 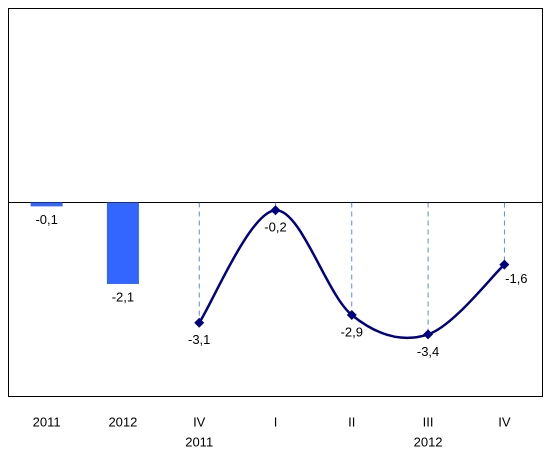 I want to click on data-label: -2,1, so click(x=123, y=296).